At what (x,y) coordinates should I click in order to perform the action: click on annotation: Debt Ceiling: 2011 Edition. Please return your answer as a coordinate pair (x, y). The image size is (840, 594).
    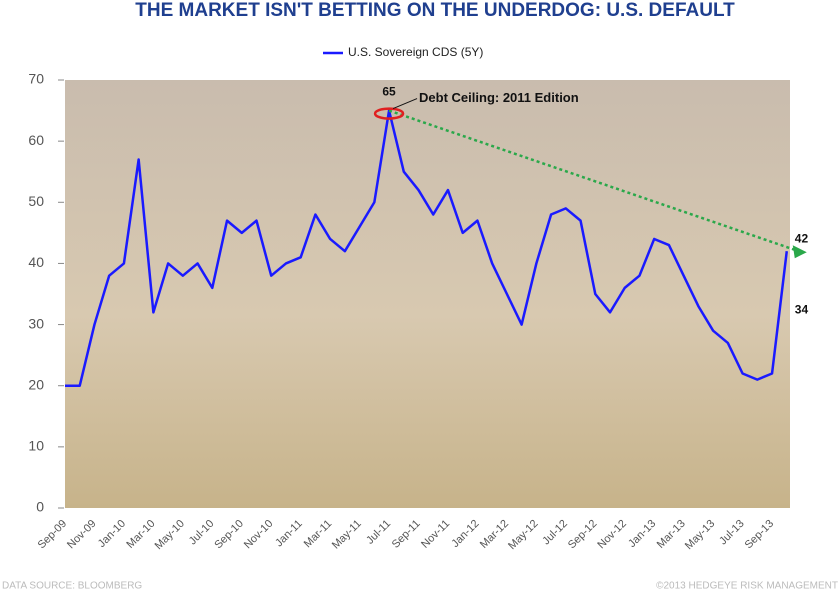
    Looking at the image, I should click on (499, 97).